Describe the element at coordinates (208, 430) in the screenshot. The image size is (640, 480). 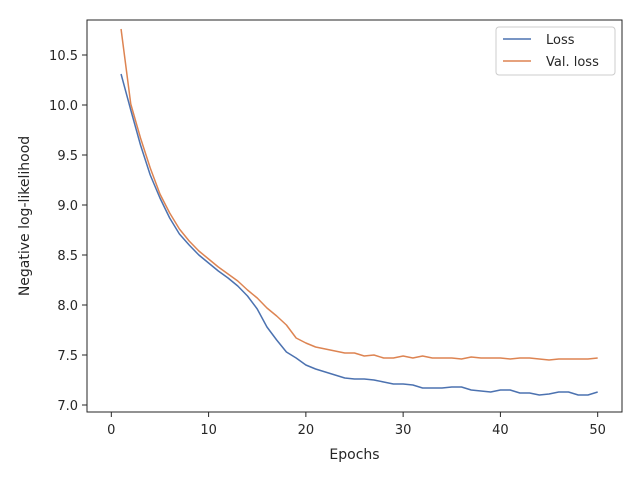
I see `x-tick-label: 10` at that location.